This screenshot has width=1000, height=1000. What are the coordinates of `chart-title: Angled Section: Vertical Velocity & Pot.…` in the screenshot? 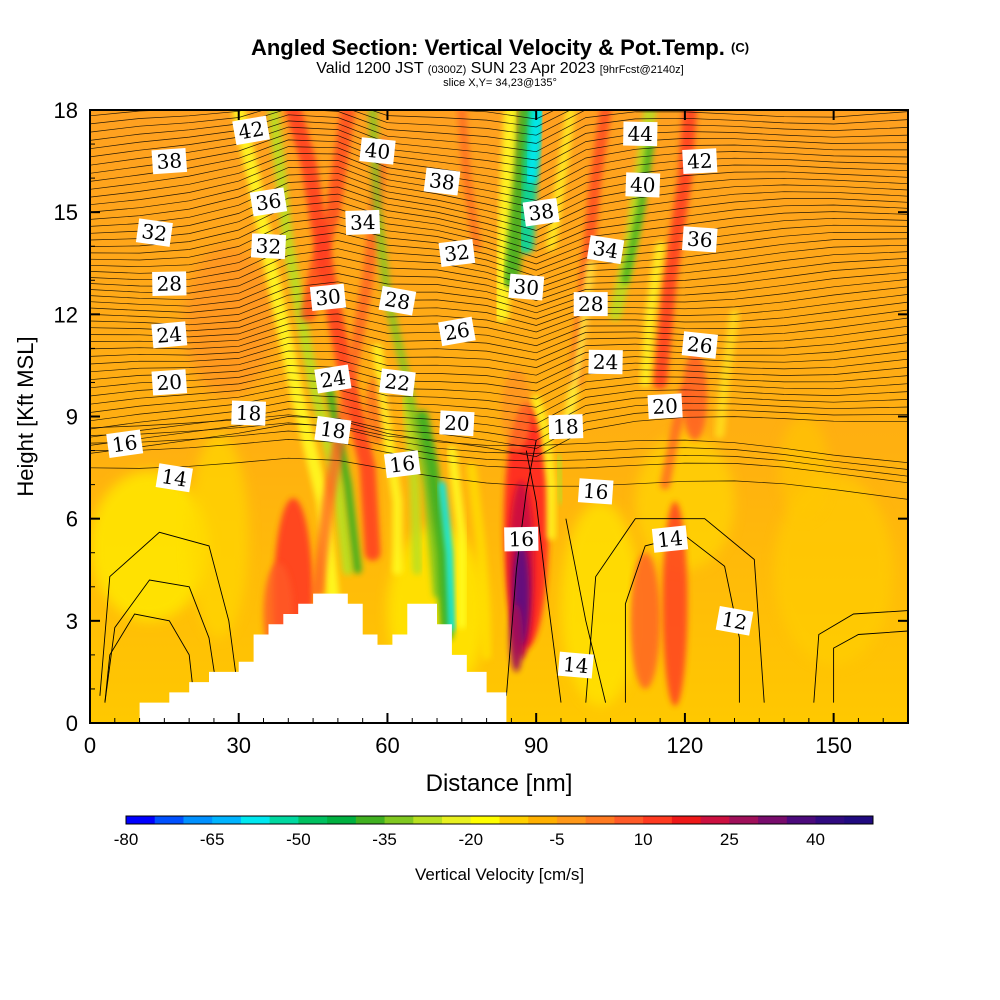 It's located at (500, 48).